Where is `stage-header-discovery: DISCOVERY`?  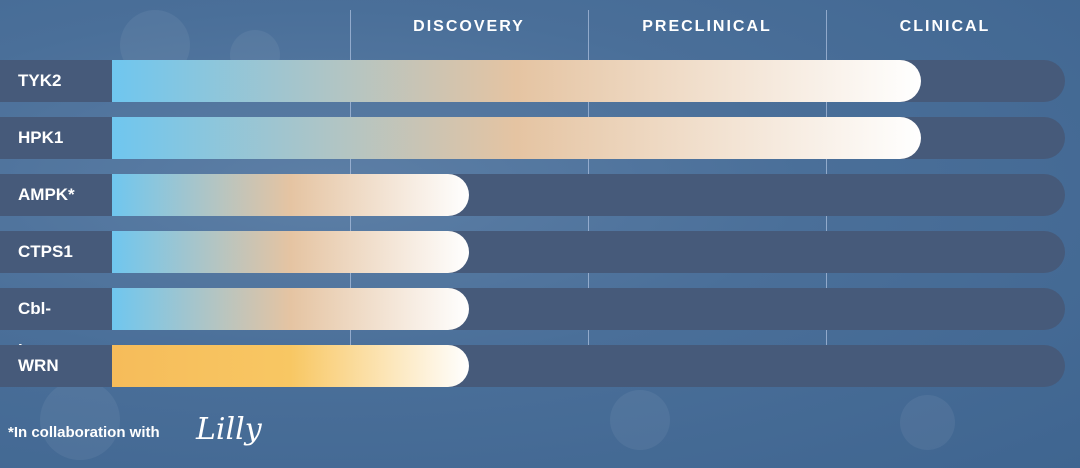
stage-header-discovery: DISCOVERY is located at coordinates (469, 26).